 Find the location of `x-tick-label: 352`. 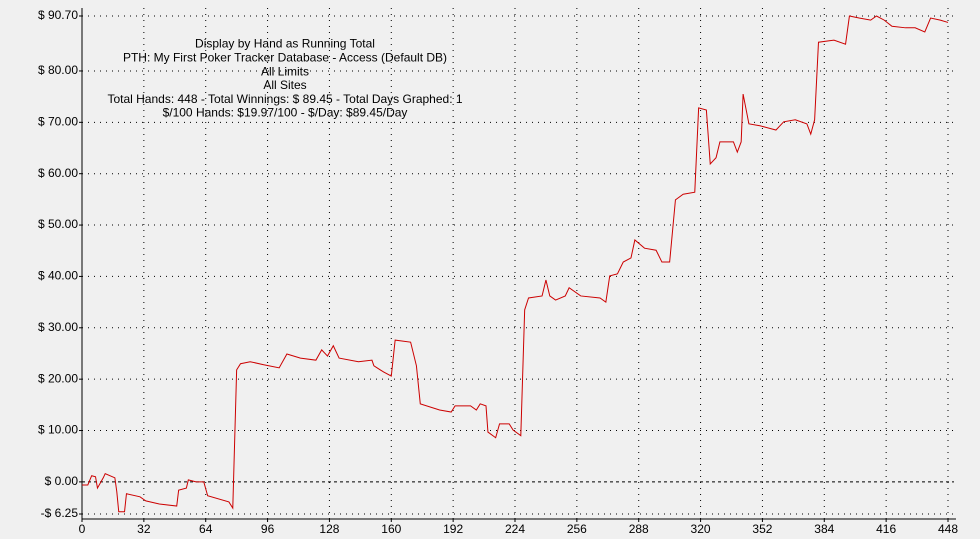

x-tick-label: 352 is located at coordinates (762, 529).